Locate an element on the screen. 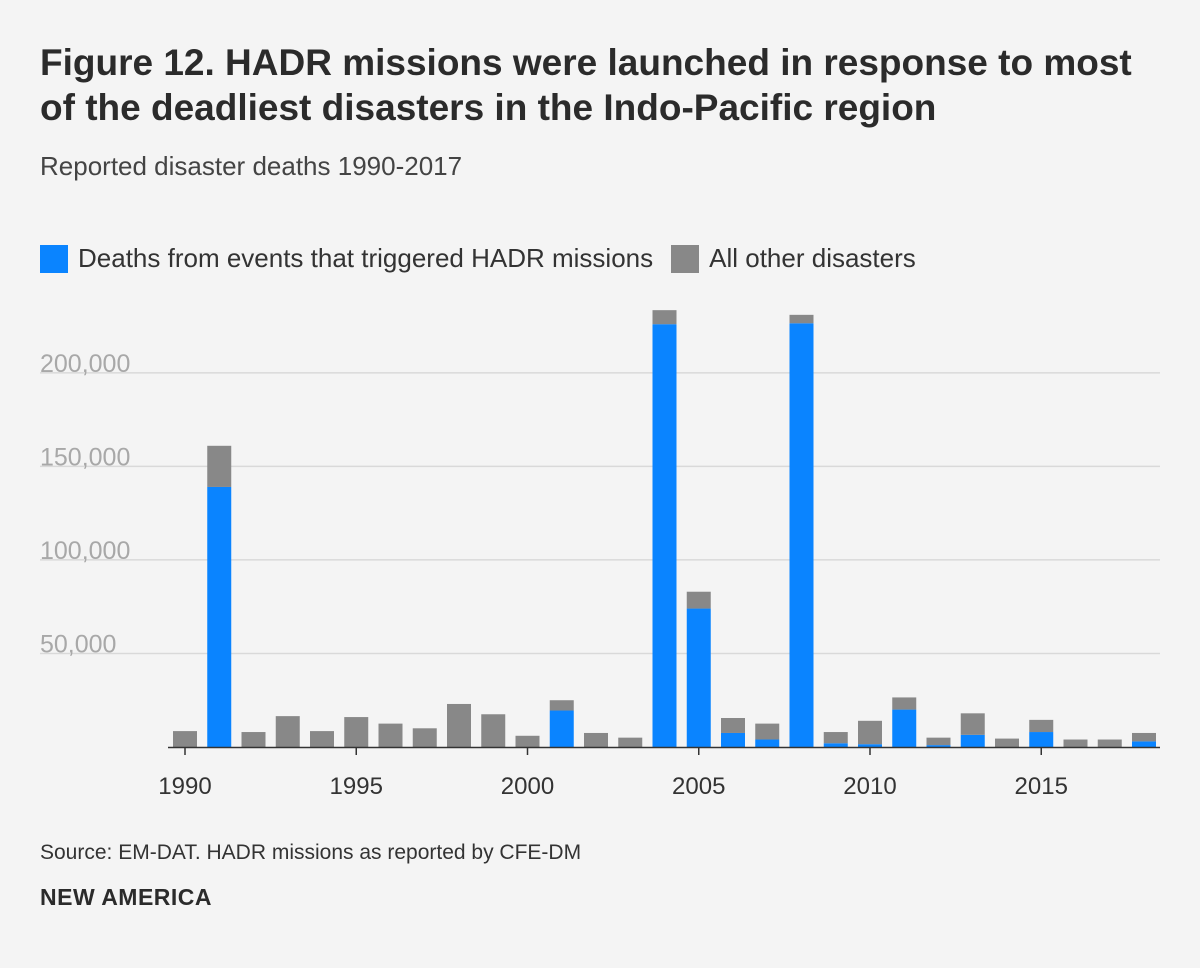 This screenshot has height=968, width=1200. bar-other-2007 is located at coordinates (767, 731).